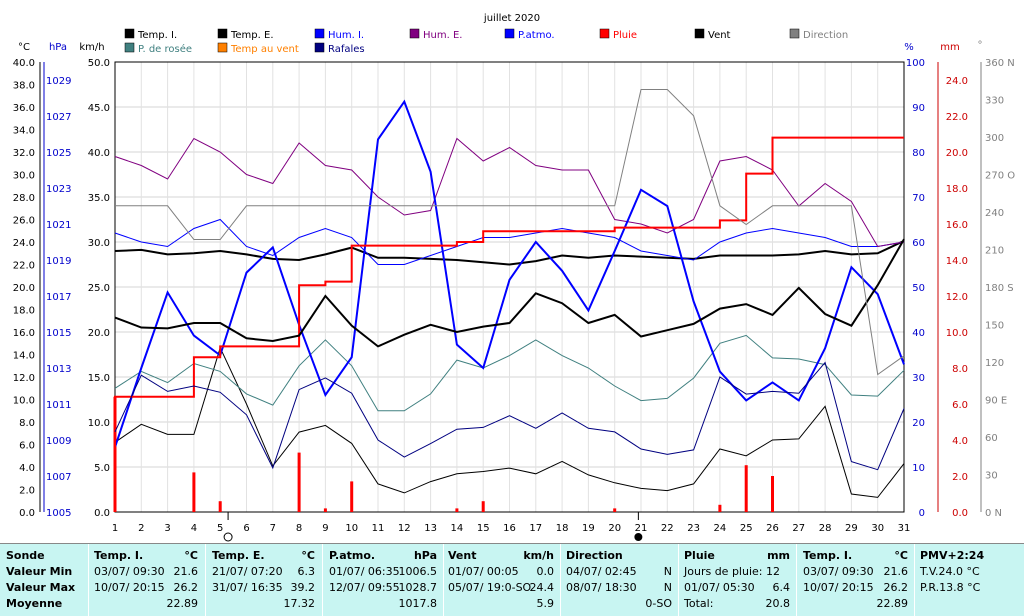  I want to click on kmh-tick-label: 40.0, so click(99, 153).